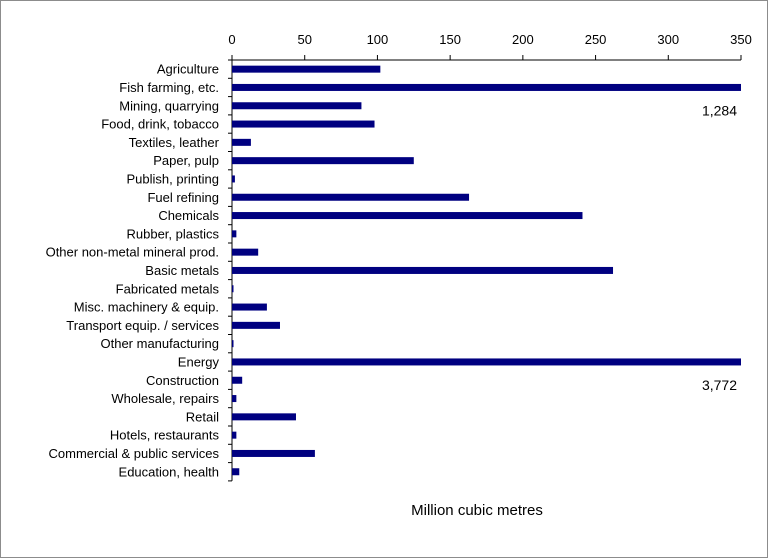 The image size is (768, 559). Describe the element at coordinates (168, 288) in the screenshot. I see `category-label: Fabricated metals` at that location.